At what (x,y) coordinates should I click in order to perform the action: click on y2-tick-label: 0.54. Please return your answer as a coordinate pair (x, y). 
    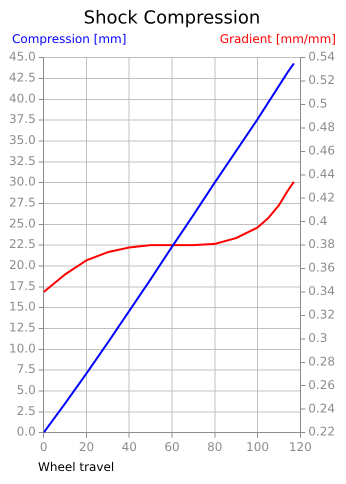
    Looking at the image, I should click on (321, 57).